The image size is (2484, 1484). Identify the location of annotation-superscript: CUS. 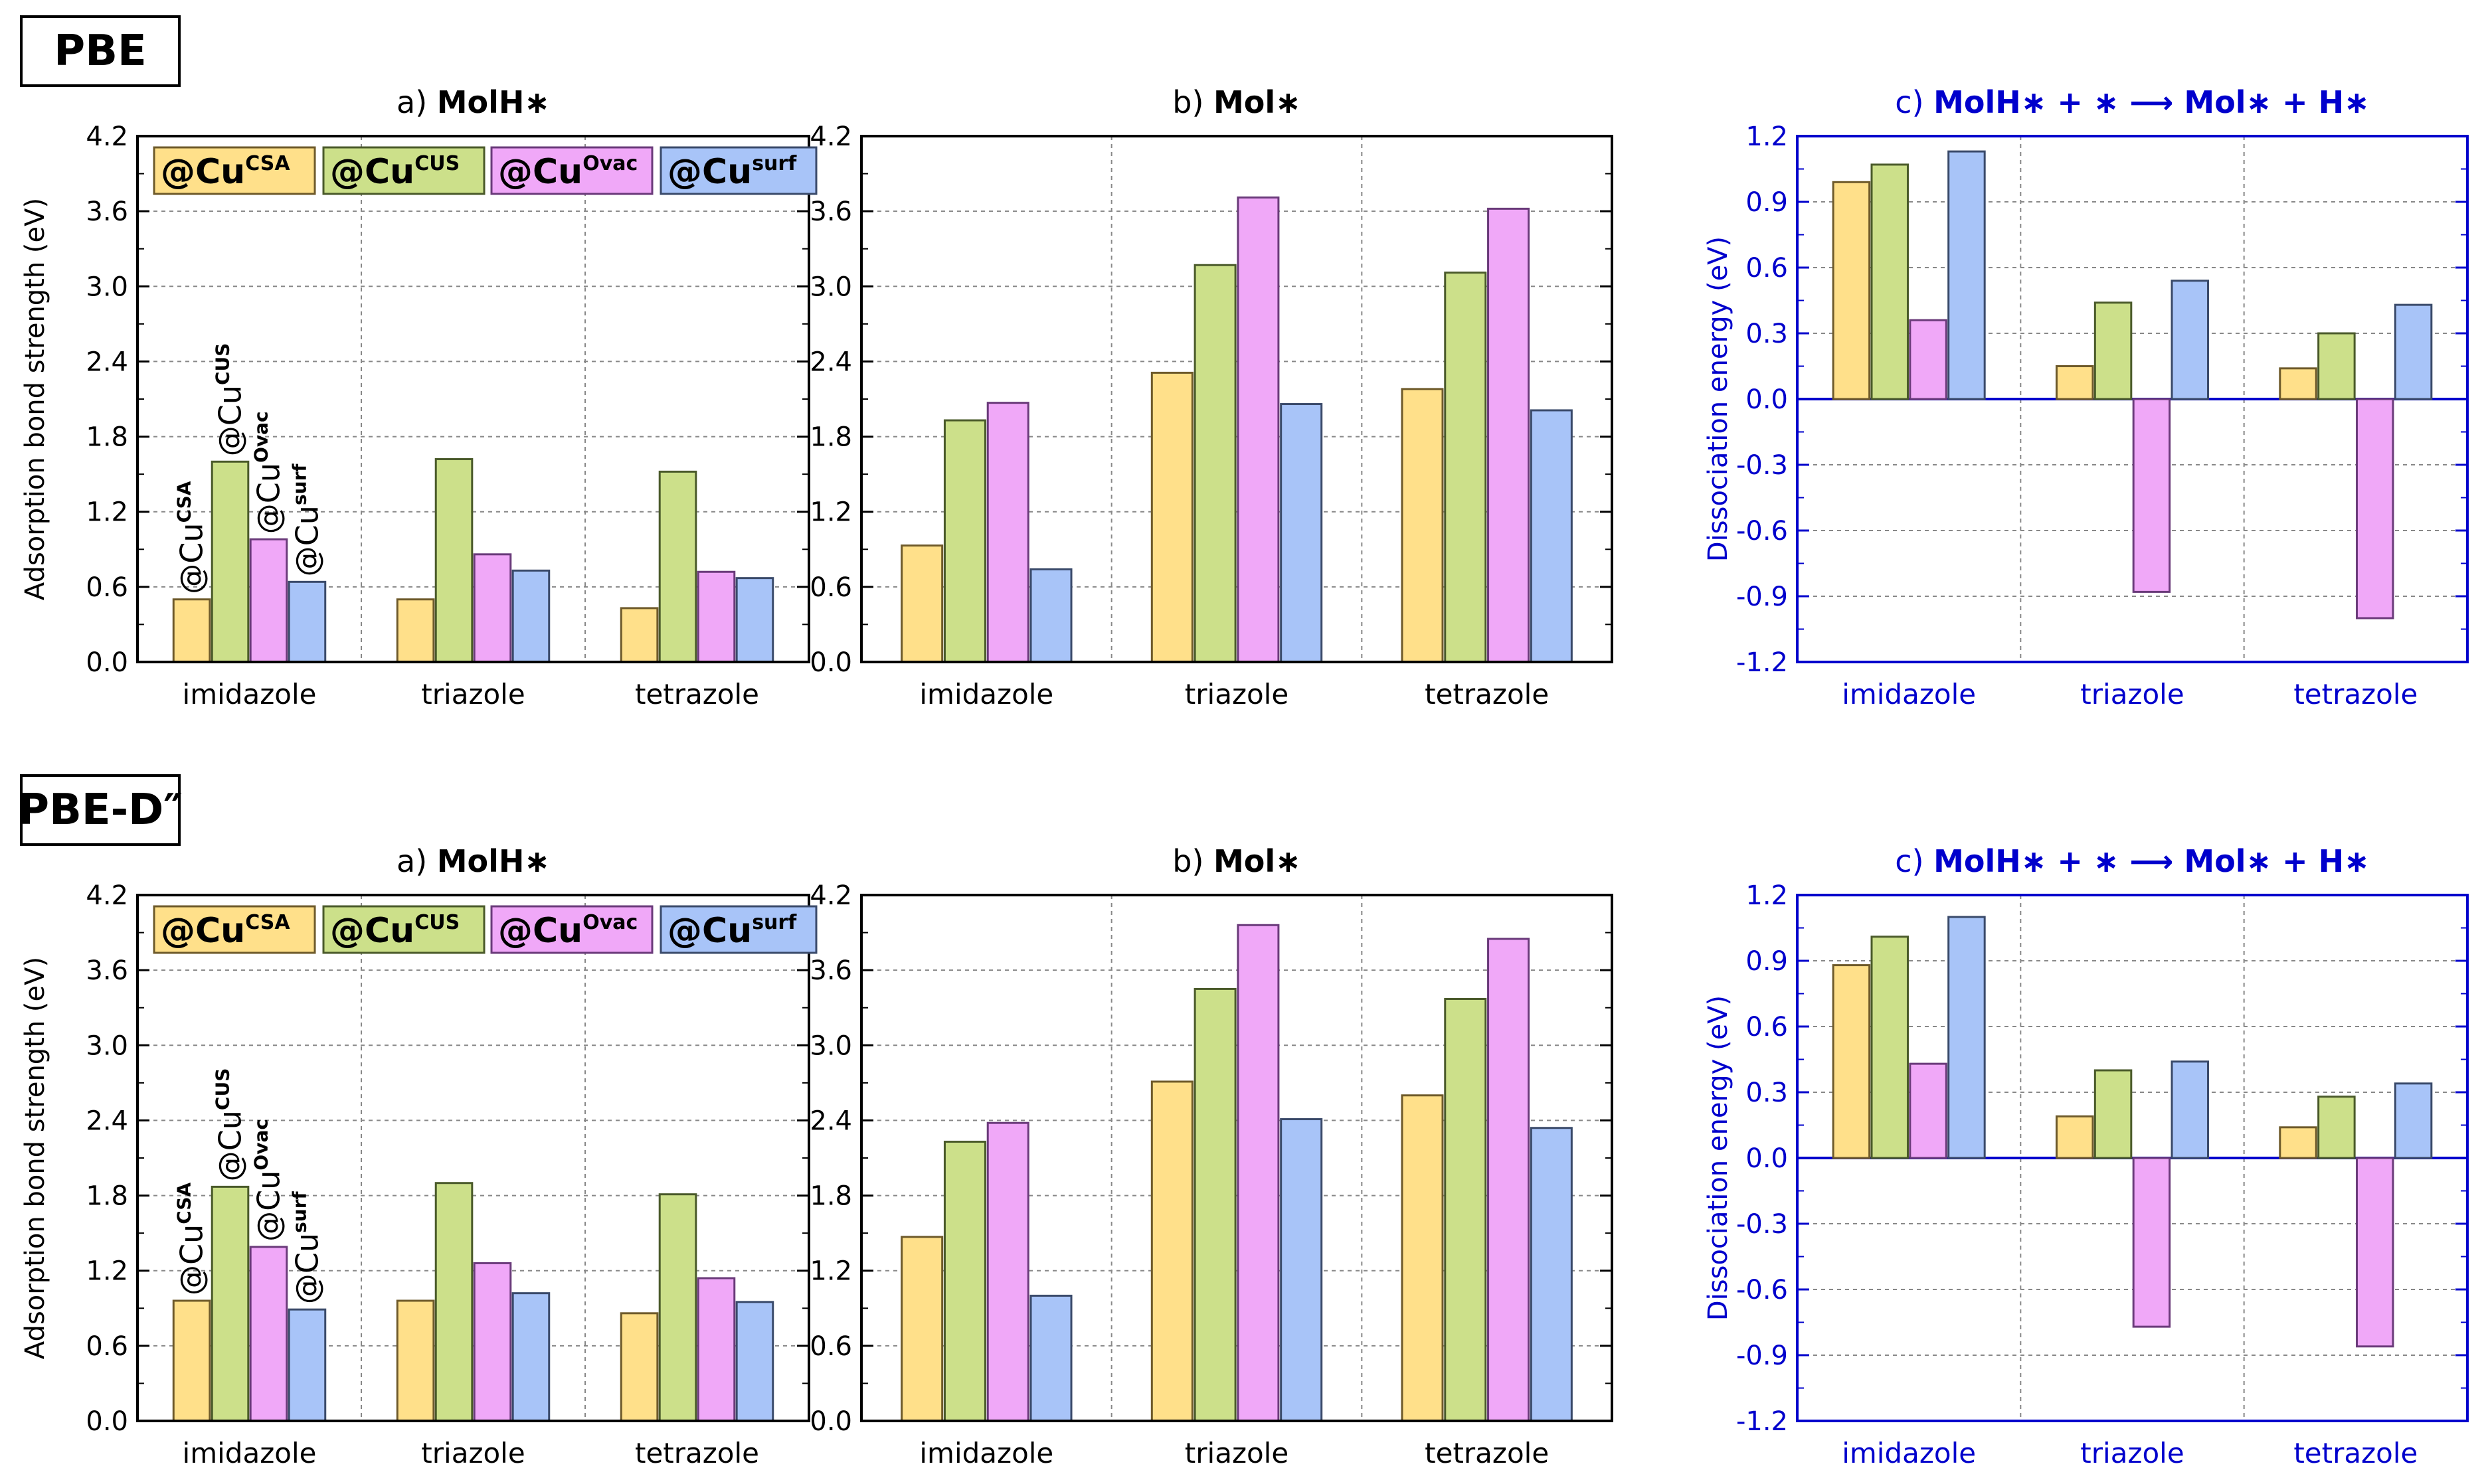
(223, 1089).